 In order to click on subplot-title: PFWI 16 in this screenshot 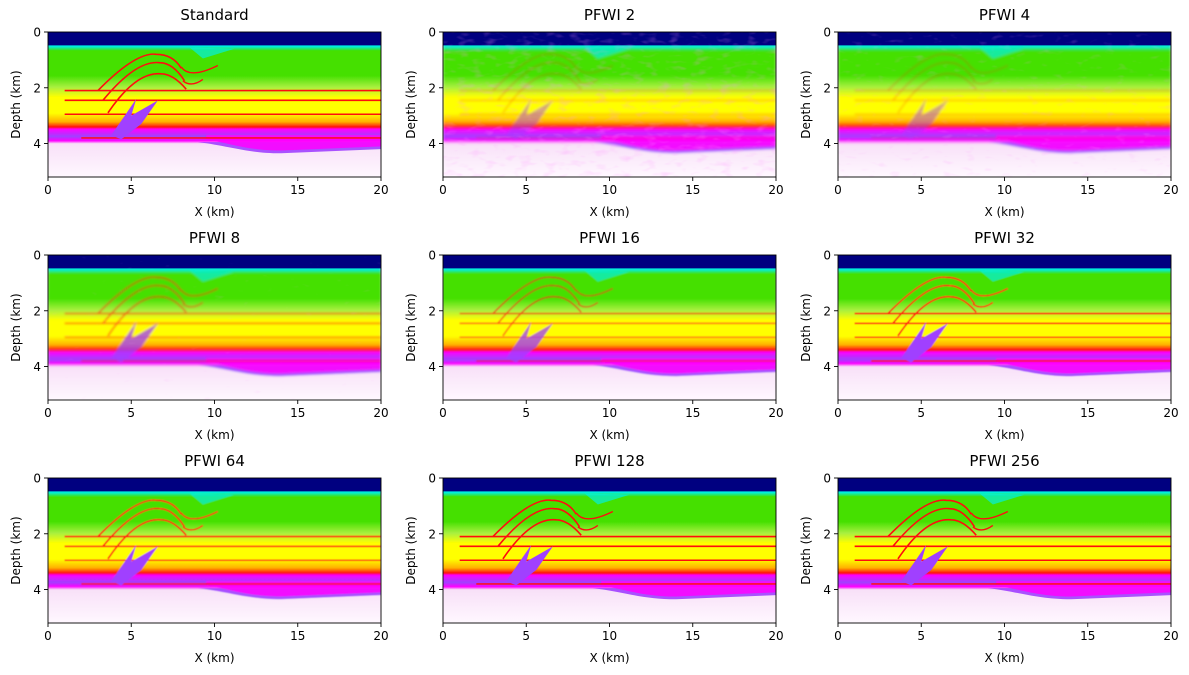, I will do `click(609, 238)`.